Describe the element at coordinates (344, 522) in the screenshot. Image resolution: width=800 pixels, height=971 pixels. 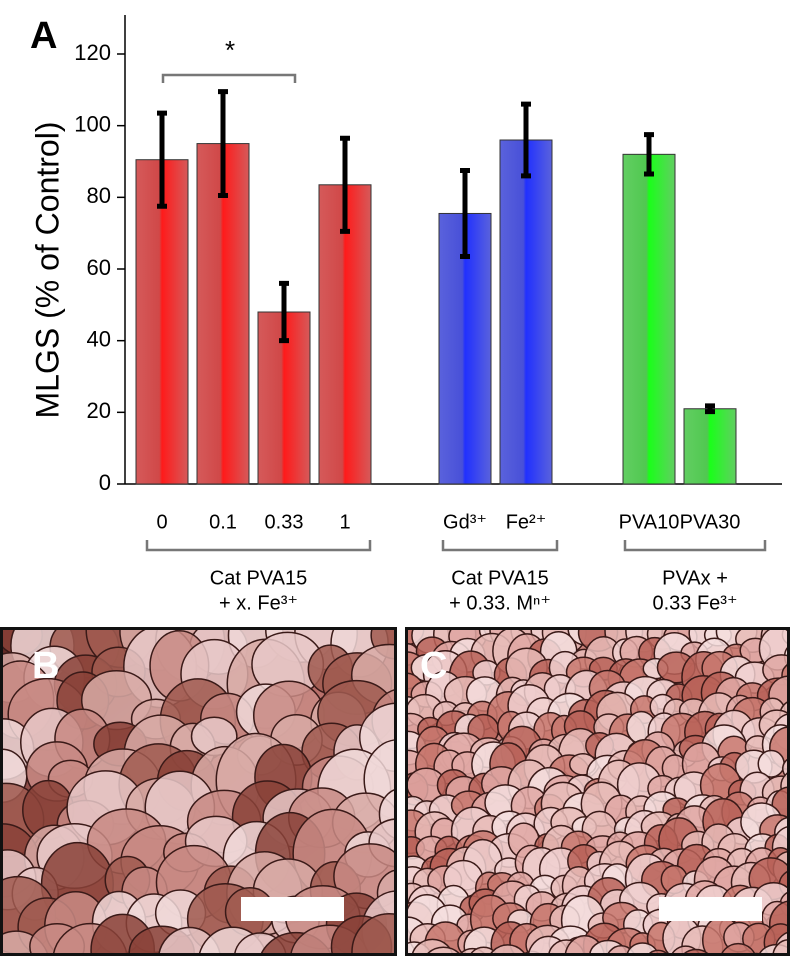
I see `x-tick-label: 1` at that location.